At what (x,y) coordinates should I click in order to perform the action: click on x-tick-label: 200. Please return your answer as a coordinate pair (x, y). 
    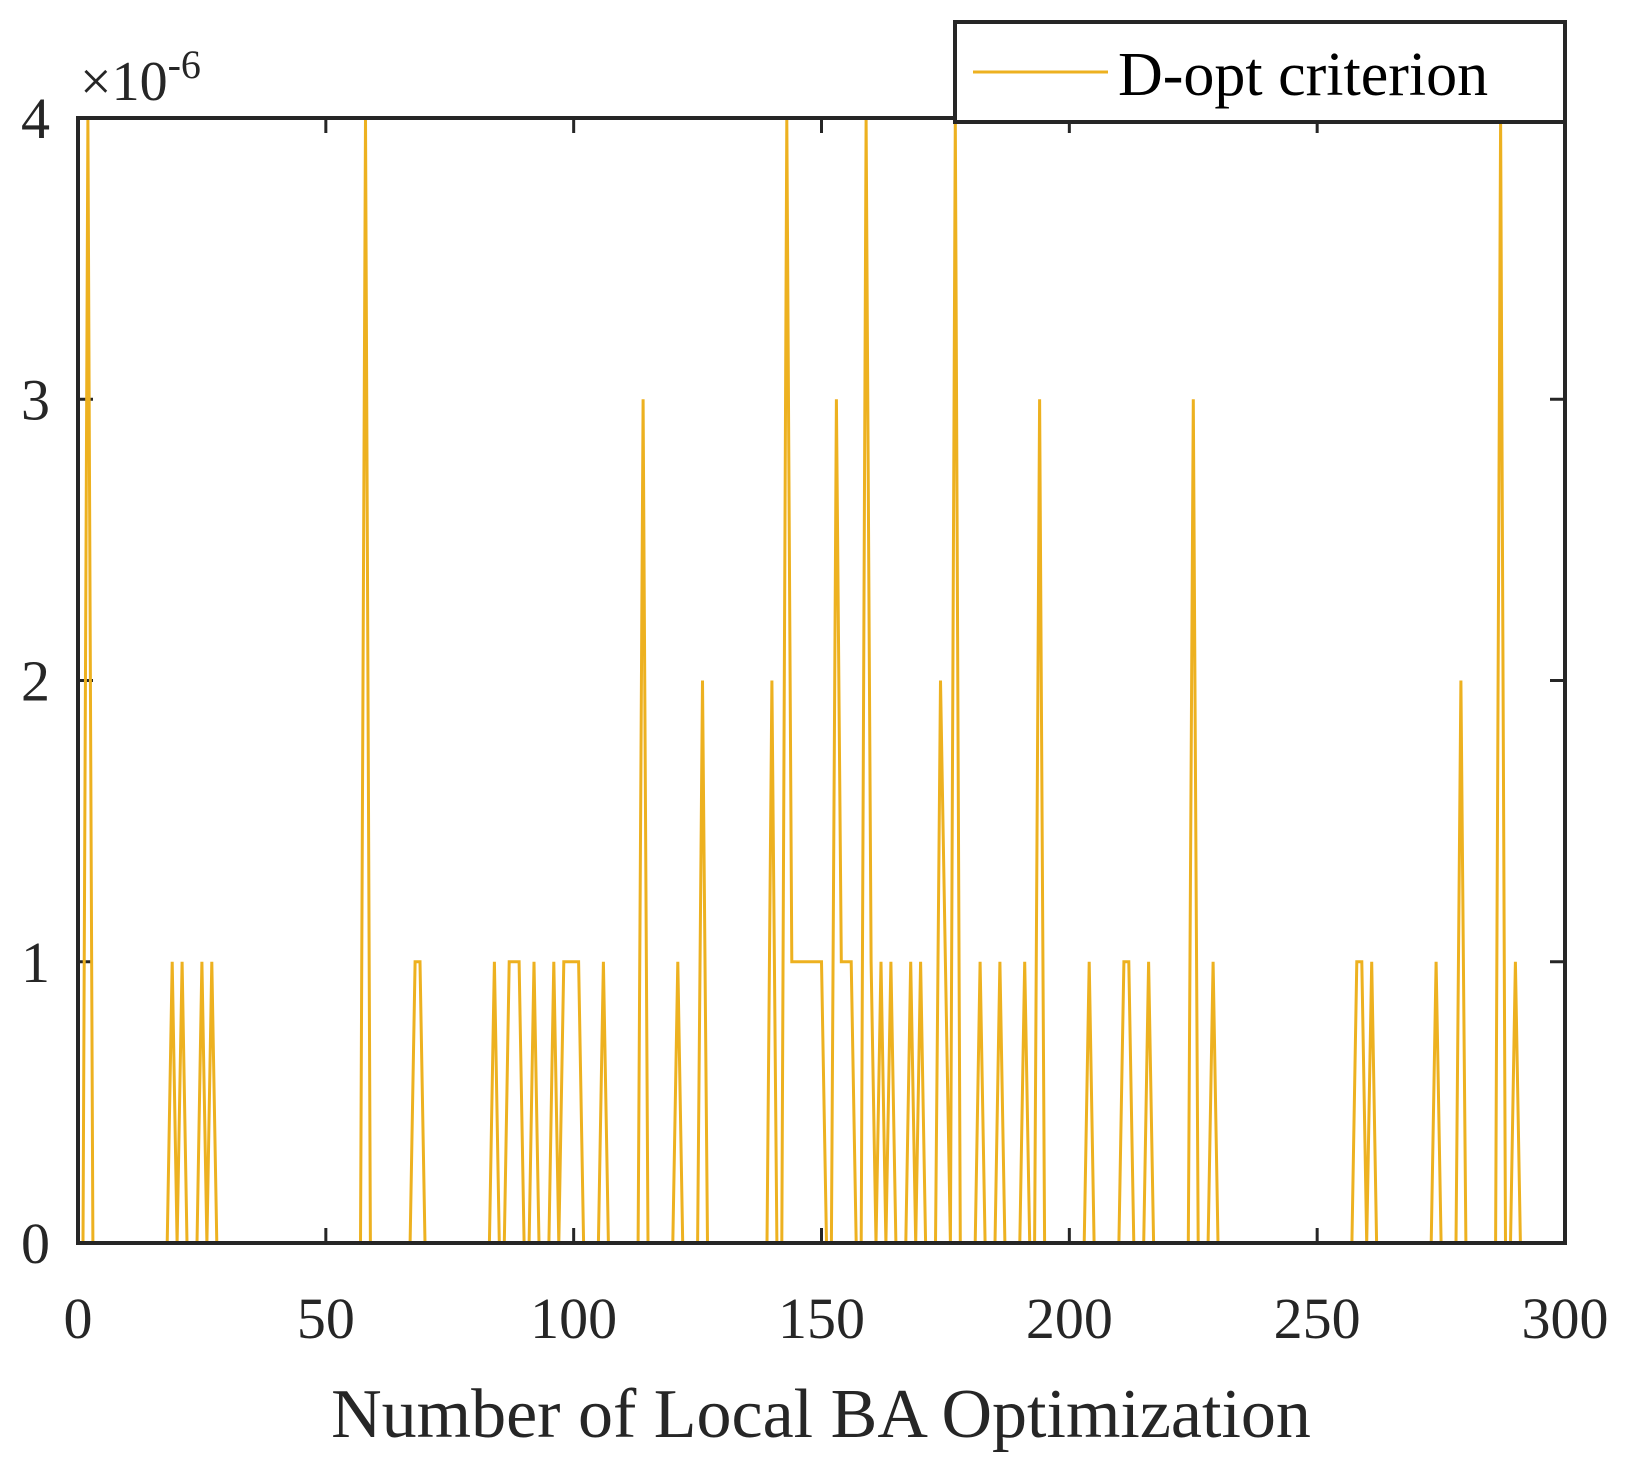
    Looking at the image, I should click on (1069, 1318).